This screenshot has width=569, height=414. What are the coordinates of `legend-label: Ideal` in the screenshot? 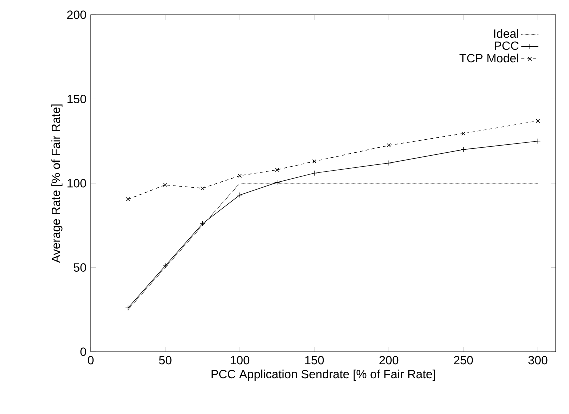 It's located at (506, 33).